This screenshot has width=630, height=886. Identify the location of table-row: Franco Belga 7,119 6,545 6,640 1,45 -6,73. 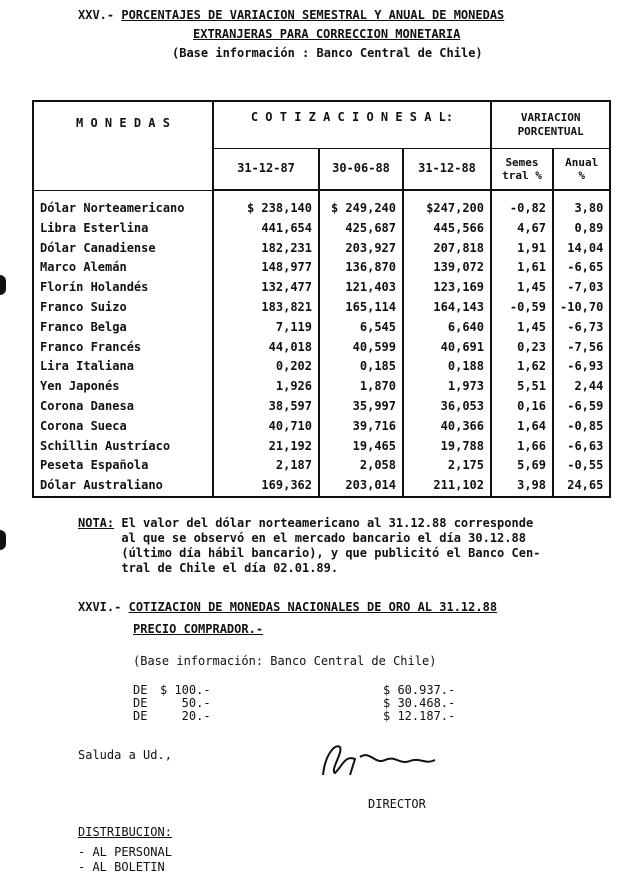
(321, 327).